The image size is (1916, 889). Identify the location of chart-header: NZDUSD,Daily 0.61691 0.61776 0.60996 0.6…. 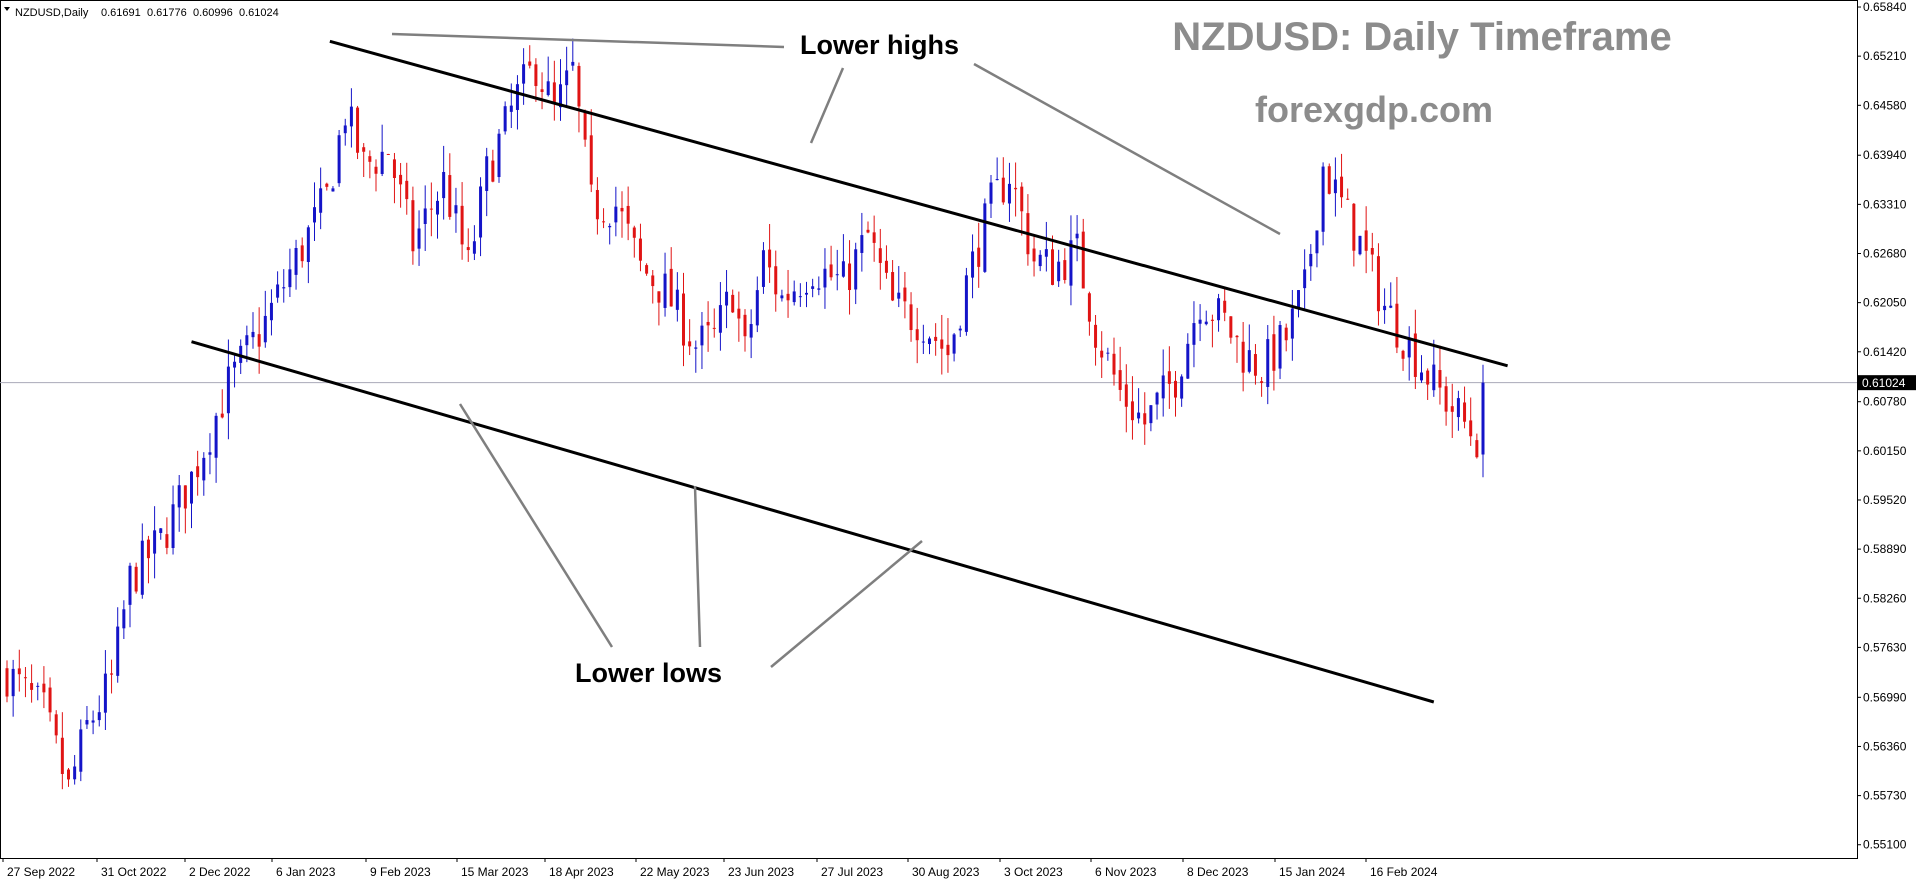
(141, 13).